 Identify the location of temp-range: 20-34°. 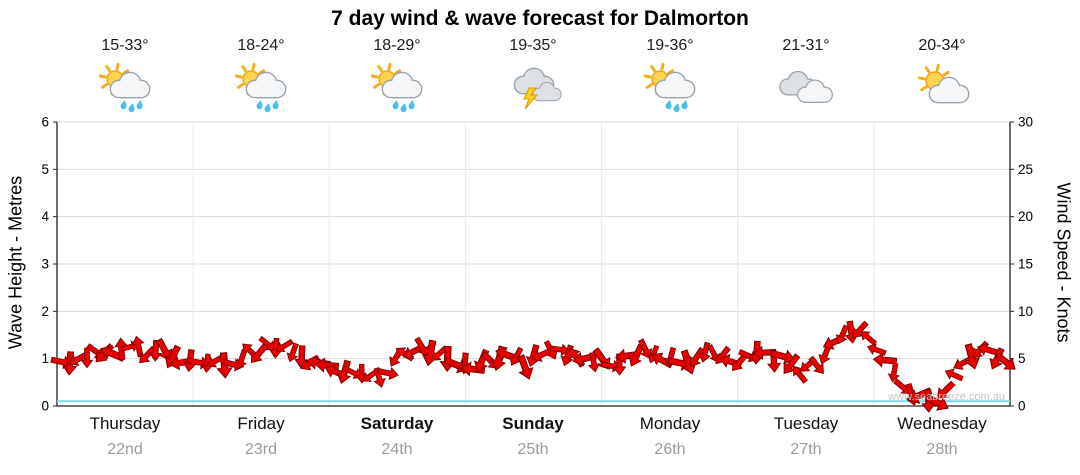
(942, 45).